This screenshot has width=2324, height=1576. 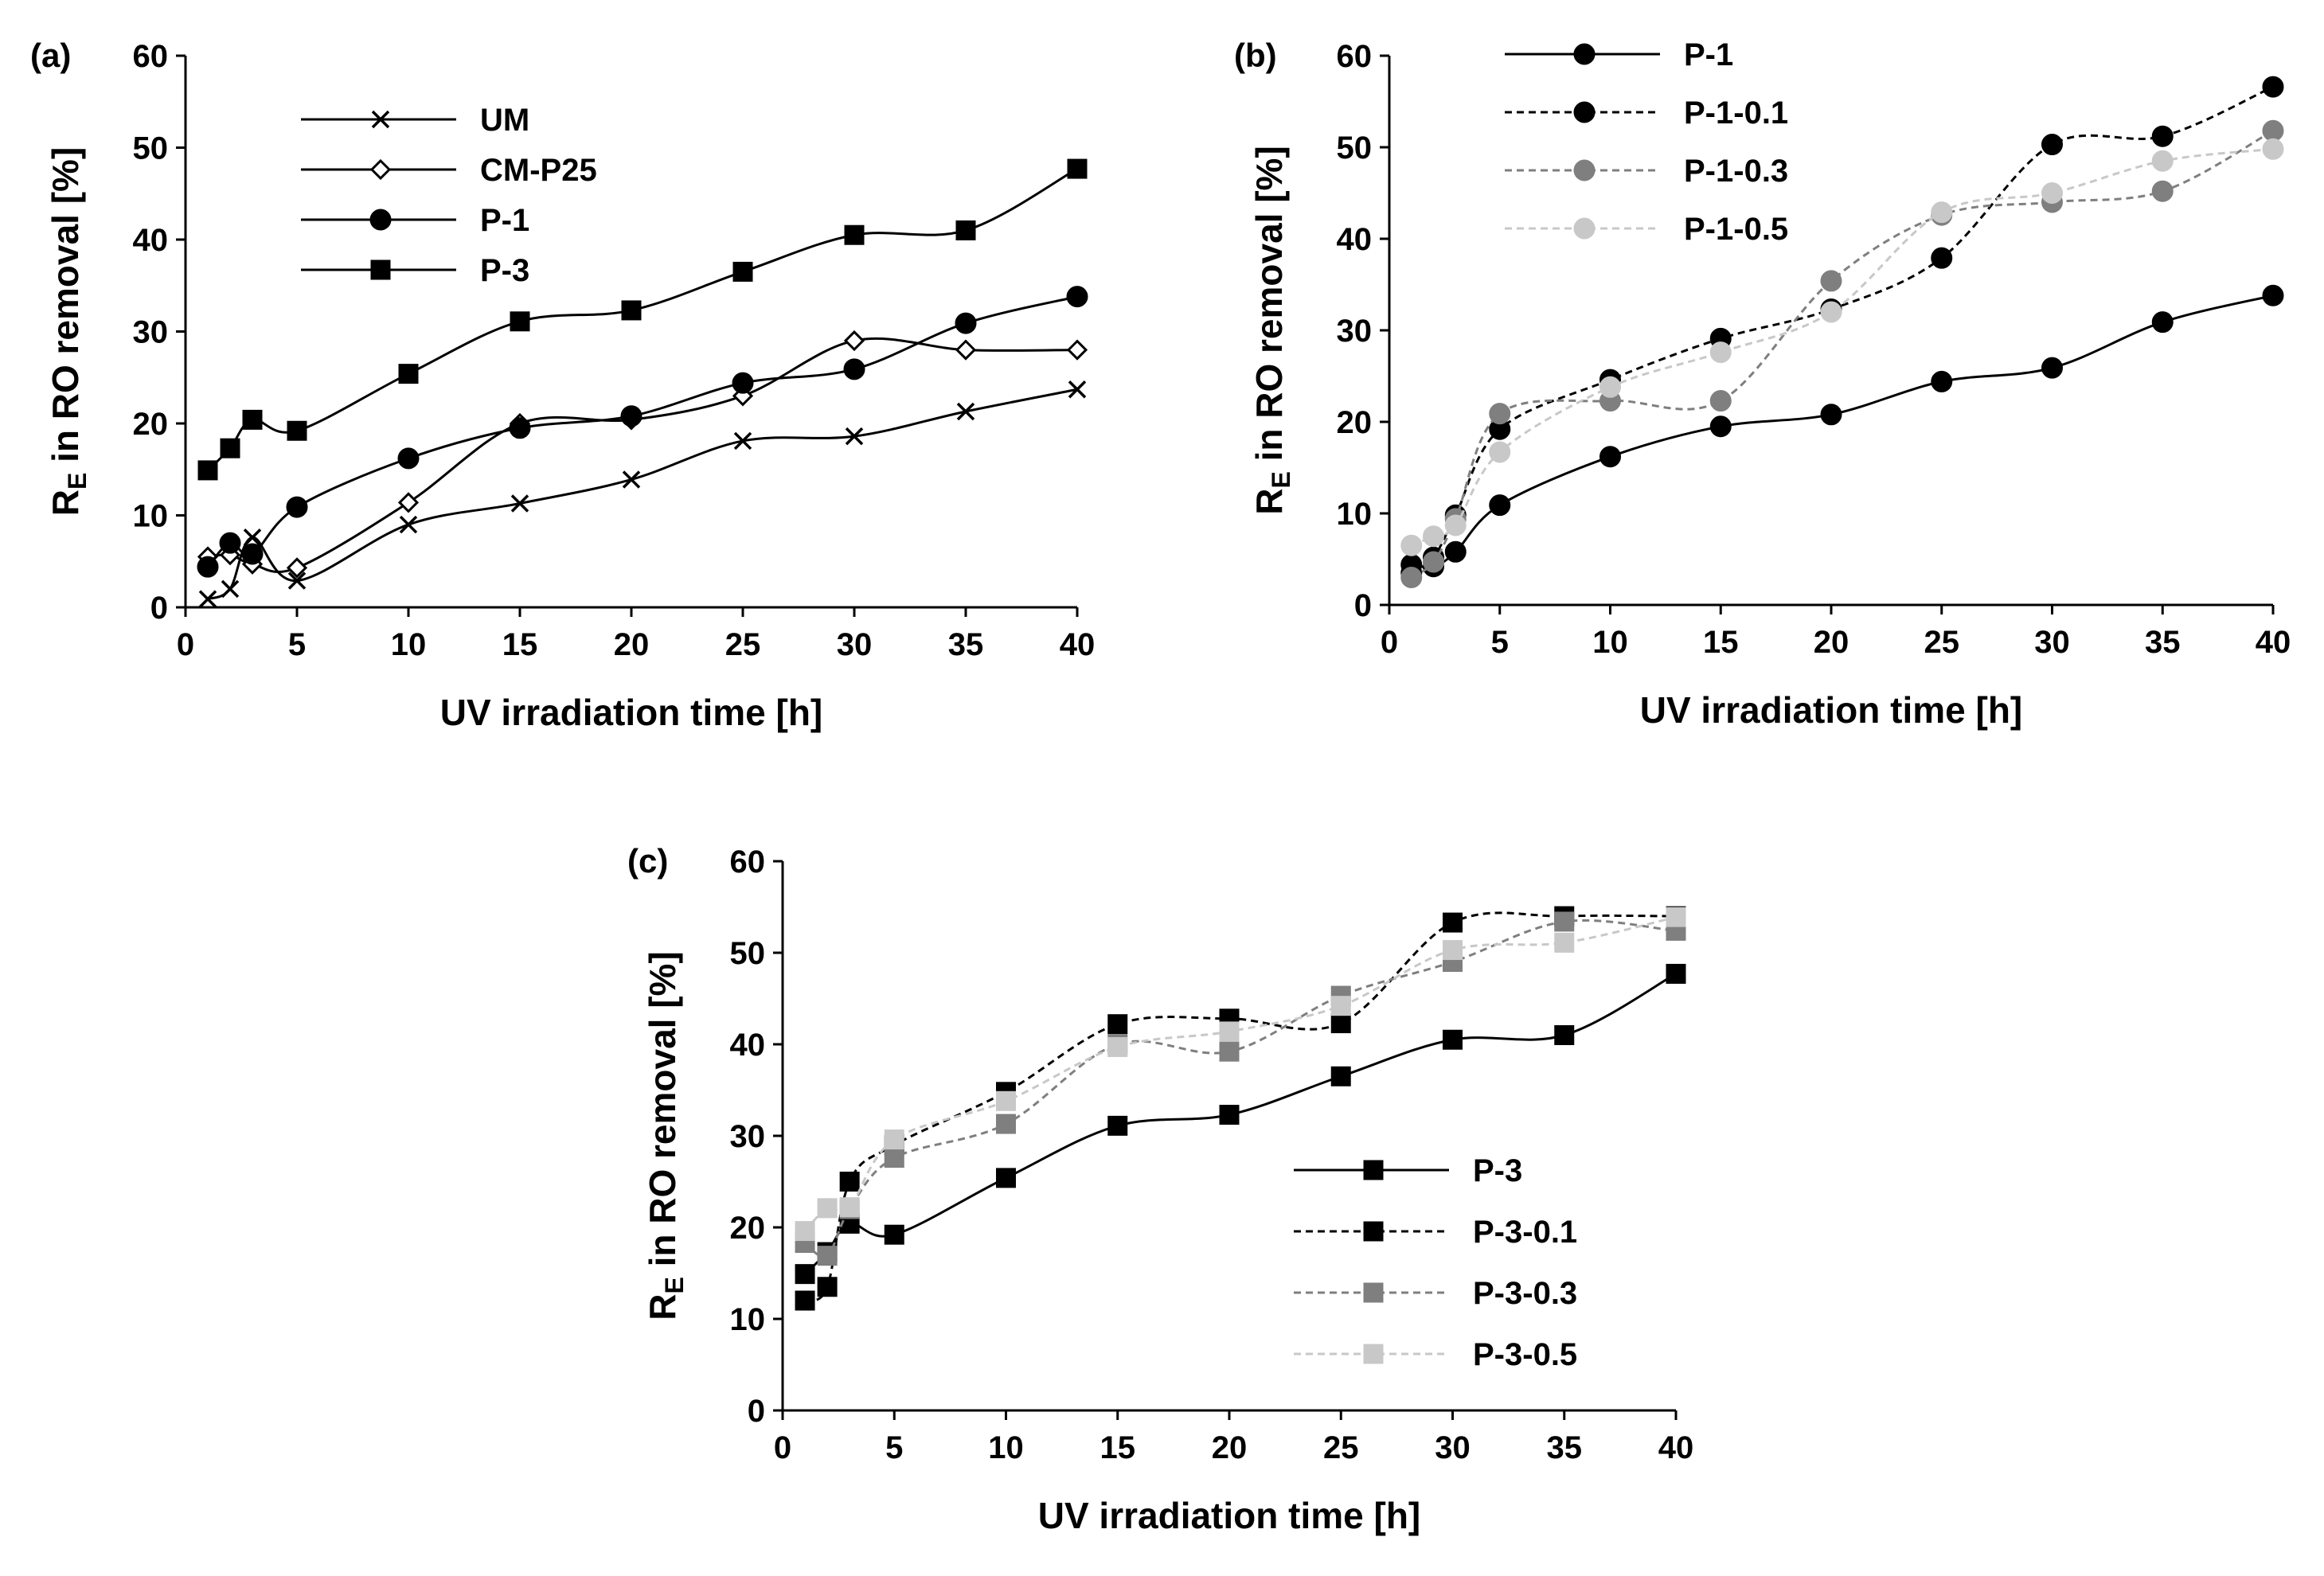 I want to click on data-point-P-3-0.1-30, so click(x=1453, y=922).